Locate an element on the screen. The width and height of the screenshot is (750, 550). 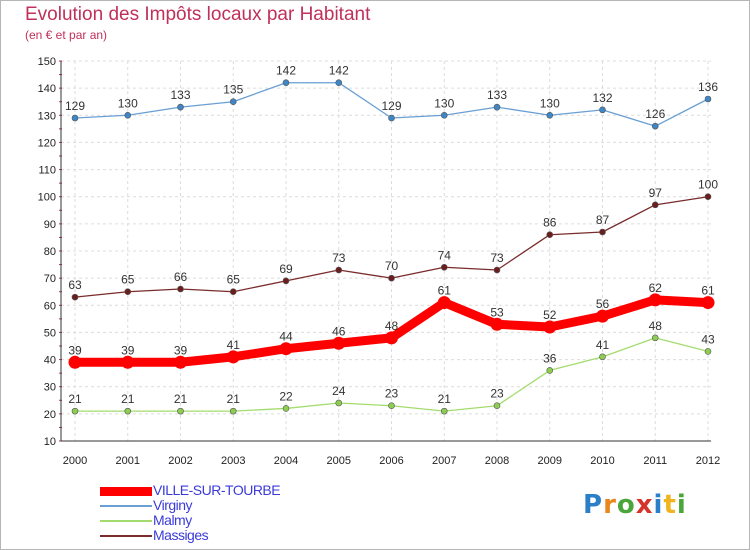
y-tick-label: 130 is located at coordinates (47, 116).